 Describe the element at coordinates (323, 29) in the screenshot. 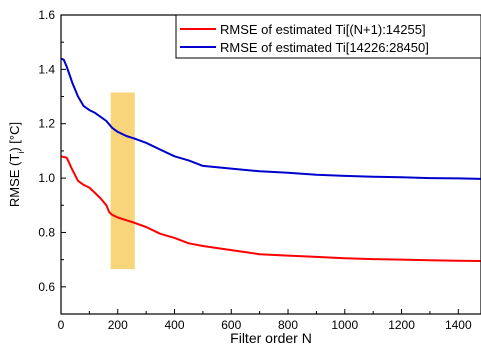

I see `legend-label-1: RMSE of estimated Ti[(N+1):14255]` at that location.